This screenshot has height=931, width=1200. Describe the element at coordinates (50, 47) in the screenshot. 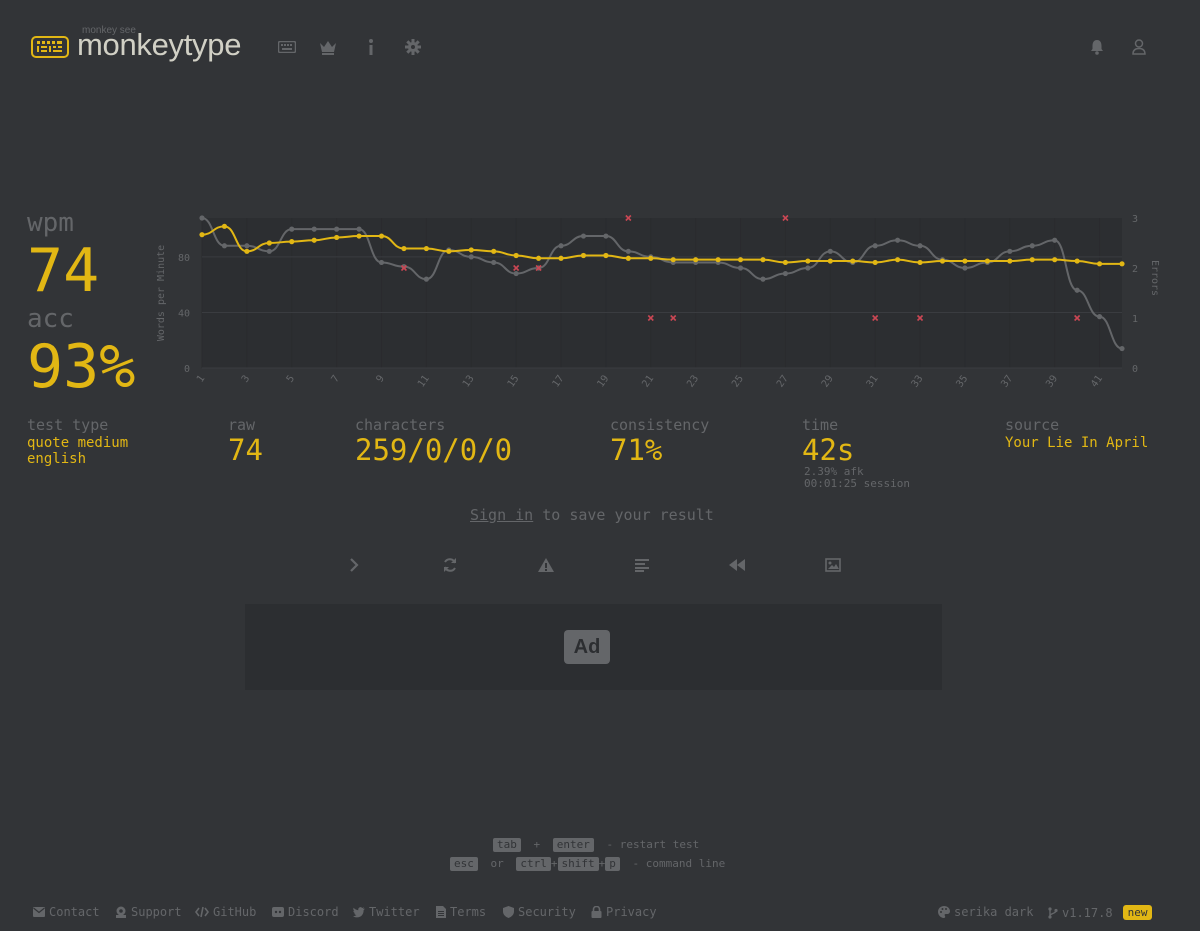

I see `logo-keyboard-icon` at that location.